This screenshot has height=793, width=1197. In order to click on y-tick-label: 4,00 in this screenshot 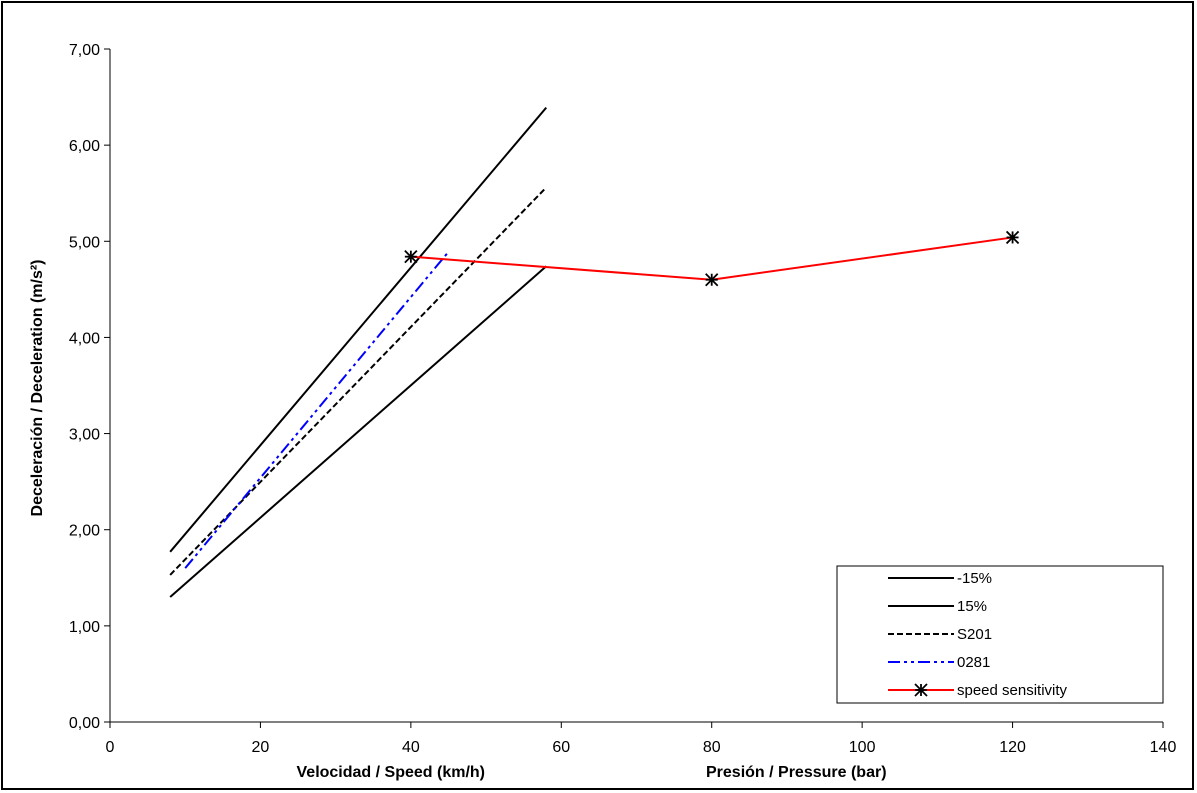, I will do `click(84, 338)`.